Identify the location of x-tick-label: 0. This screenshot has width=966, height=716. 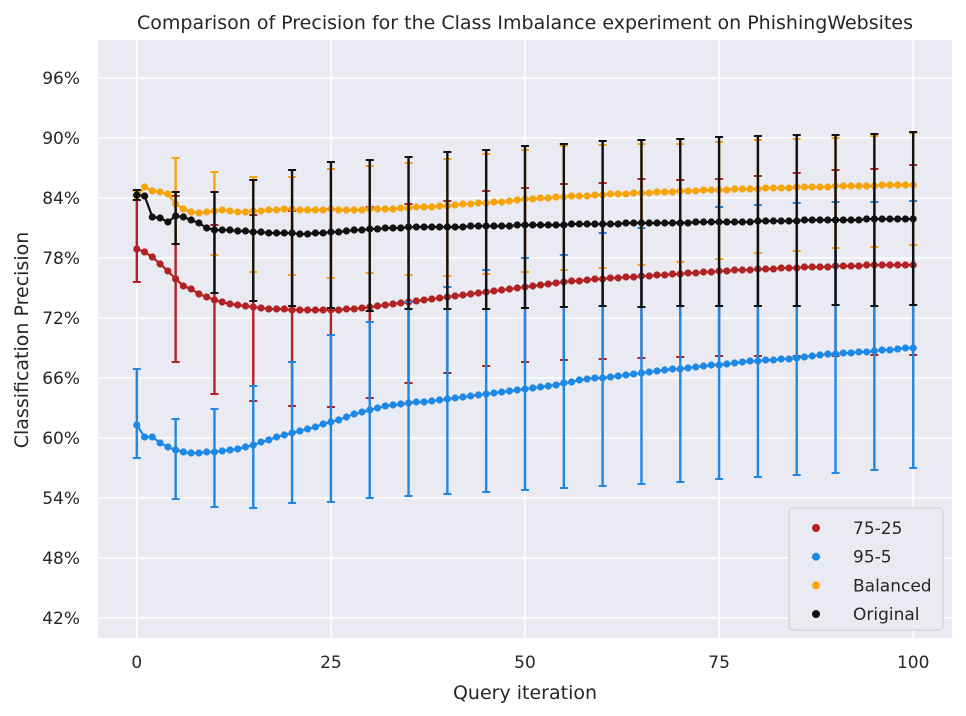
(136, 663).